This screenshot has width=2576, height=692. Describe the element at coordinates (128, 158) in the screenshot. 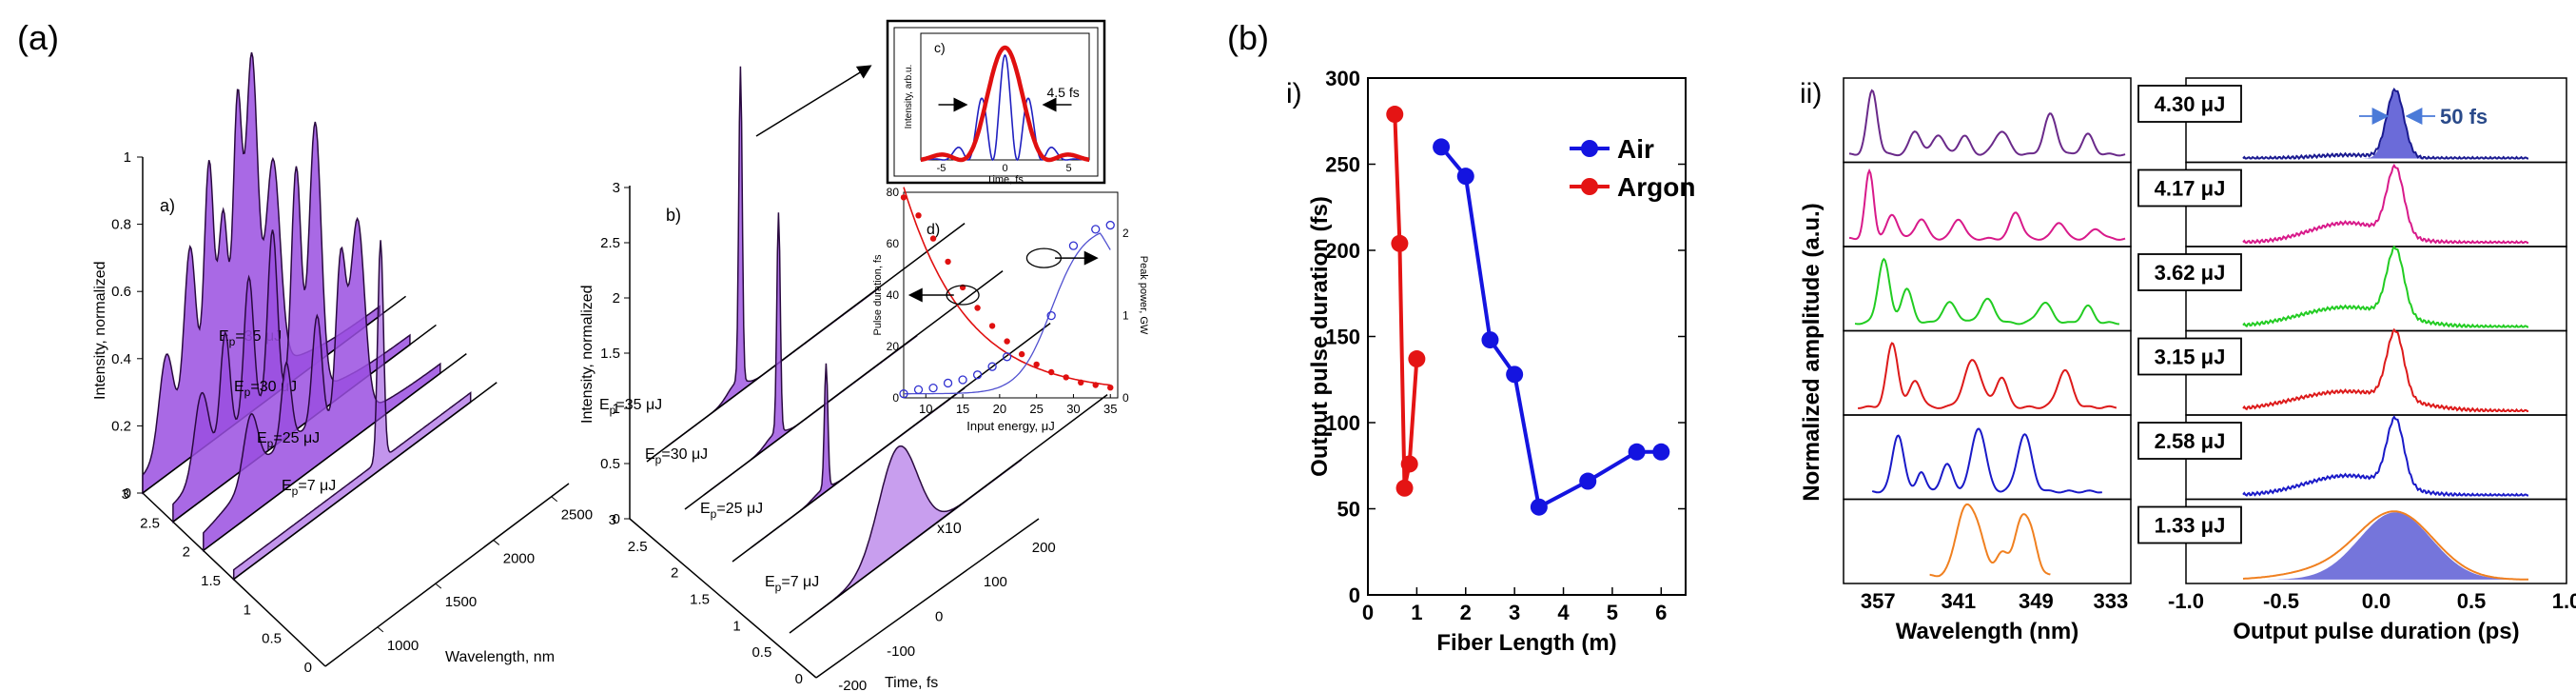

I see `z-tick-label: 1` at that location.